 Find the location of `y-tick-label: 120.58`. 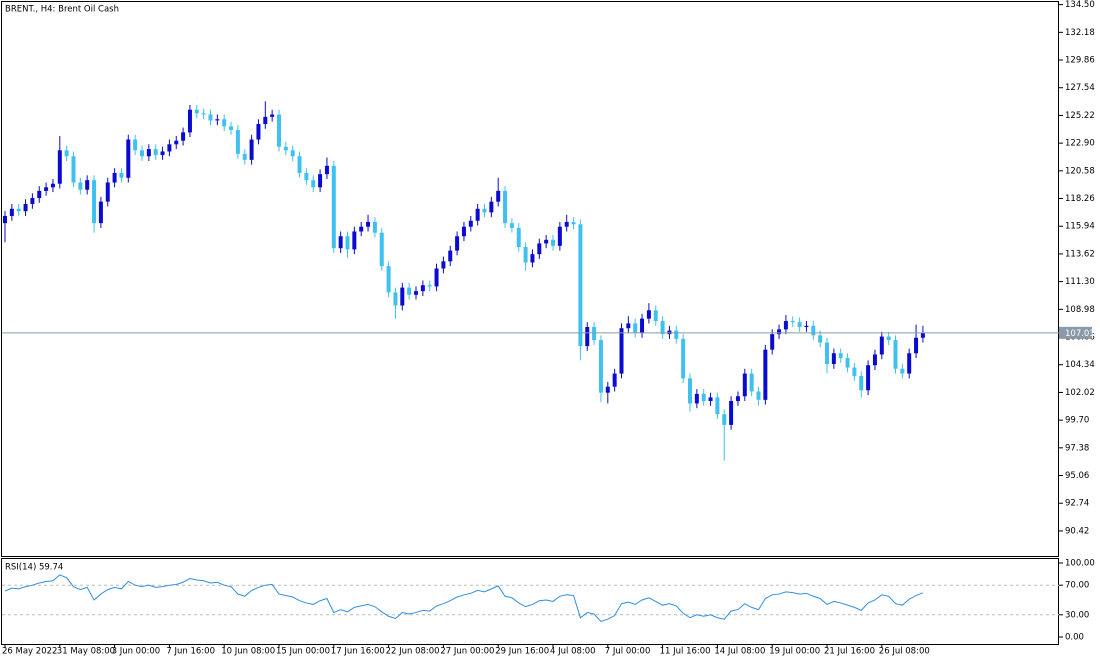

y-tick-label: 120.58 is located at coordinates (1080, 171).